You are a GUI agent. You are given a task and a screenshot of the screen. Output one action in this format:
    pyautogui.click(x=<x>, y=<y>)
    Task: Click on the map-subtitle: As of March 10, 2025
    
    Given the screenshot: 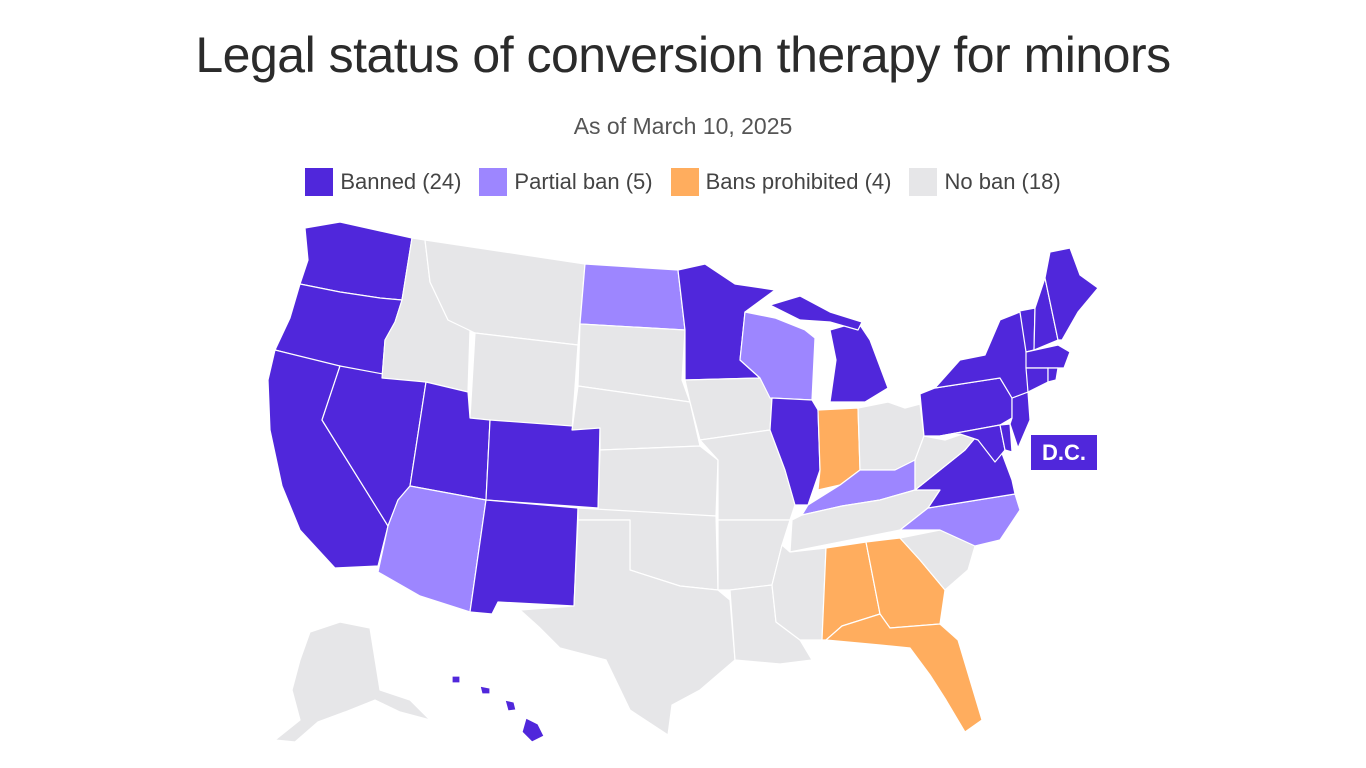 What is the action you would take?
    pyautogui.click(x=683, y=126)
    